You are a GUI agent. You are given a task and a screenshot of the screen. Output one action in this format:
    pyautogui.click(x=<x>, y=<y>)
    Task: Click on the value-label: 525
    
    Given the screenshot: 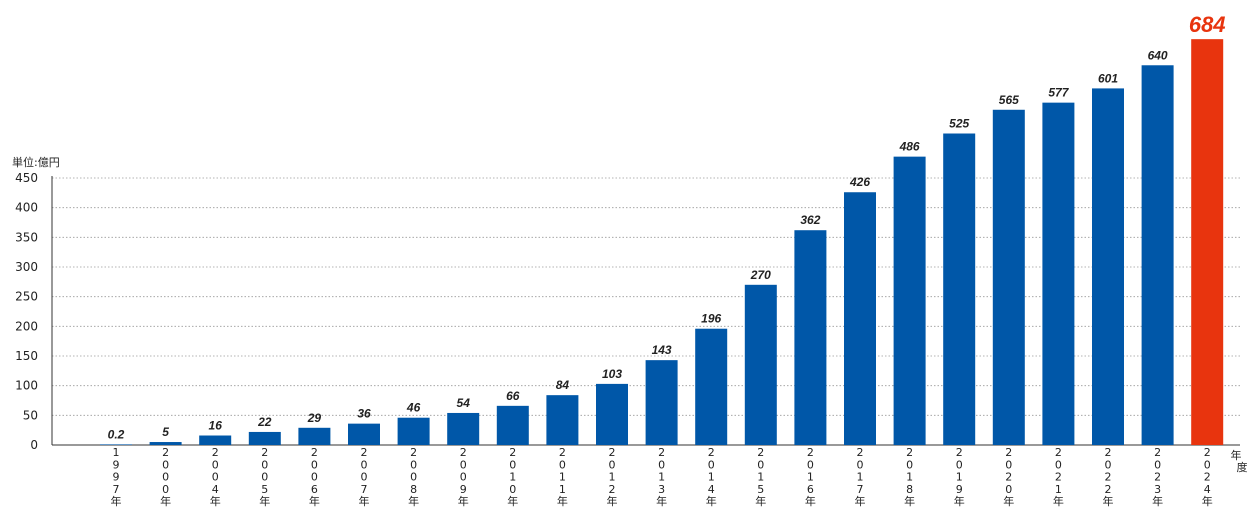 What is the action you would take?
    pyautogui.click(x=959, y=124)
    